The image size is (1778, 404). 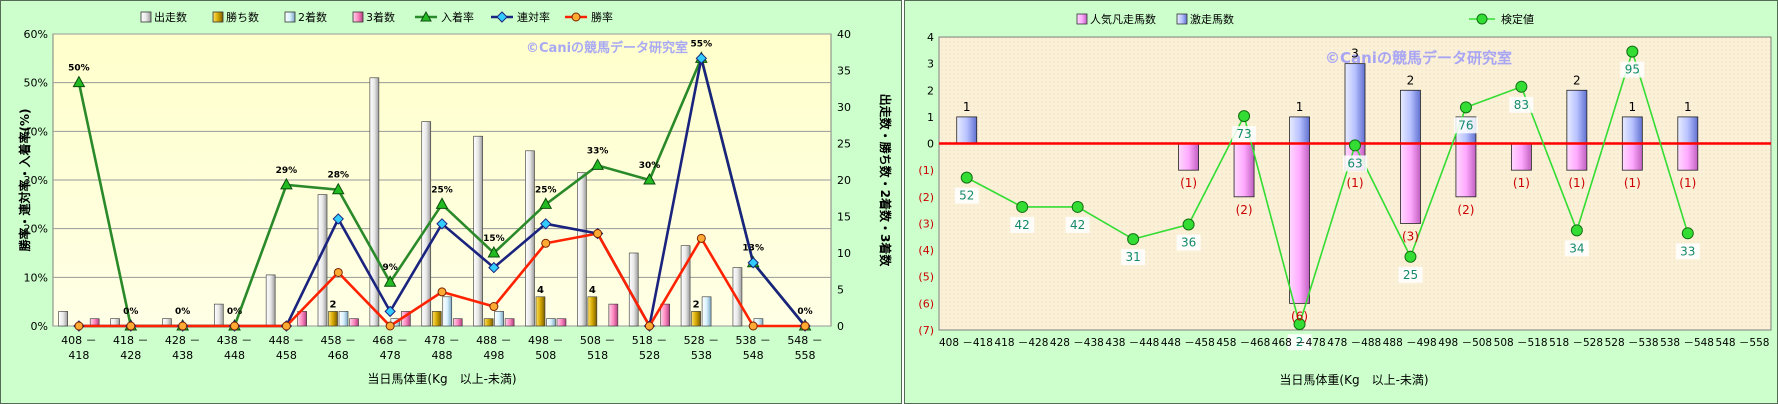 What do you see at coordinates (1465, 125) in the screenshot?
I see `line-data-label: 76` at bounding box center [1465, 125].